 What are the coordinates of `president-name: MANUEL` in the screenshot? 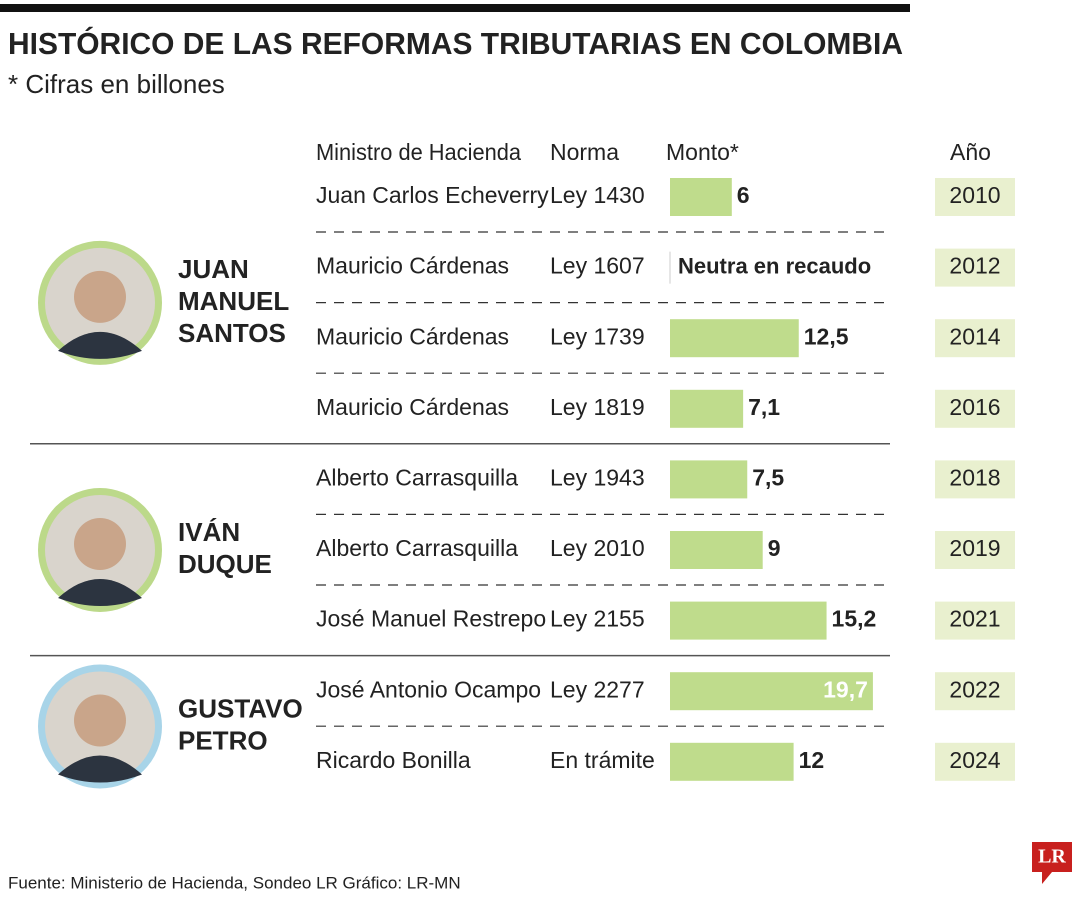 It's located at (233, 301).